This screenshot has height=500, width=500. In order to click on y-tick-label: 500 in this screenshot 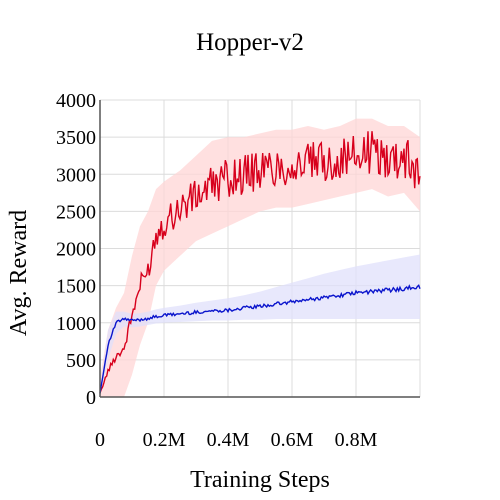, I will do `click(81, 361)`.